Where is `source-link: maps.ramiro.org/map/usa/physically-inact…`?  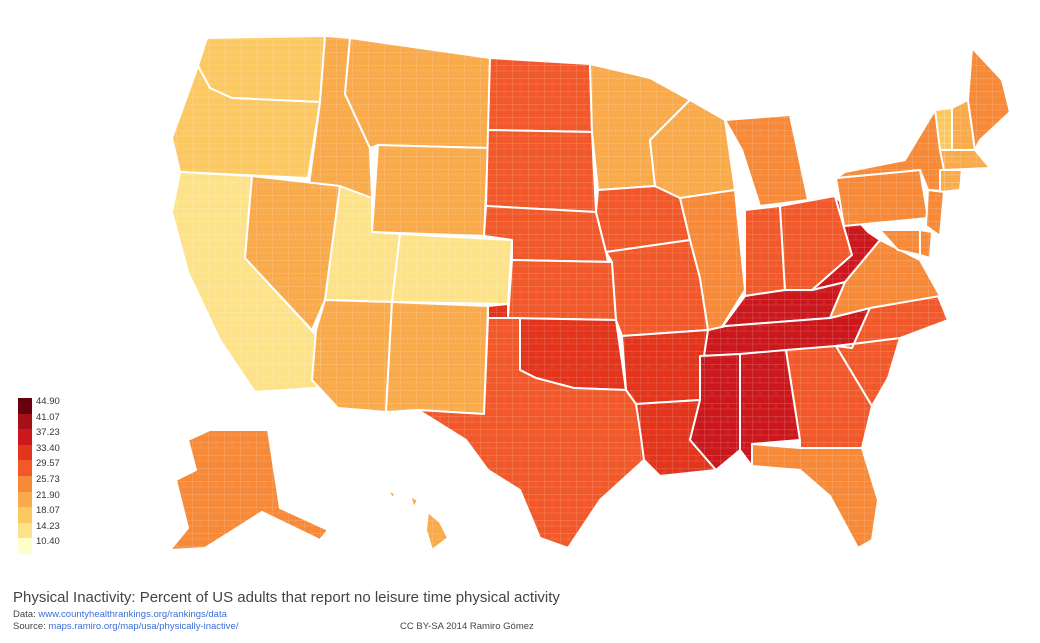 source-link: maps.ramiro.org/map/usa/physically-inact… is located at coordinates (143, 626).